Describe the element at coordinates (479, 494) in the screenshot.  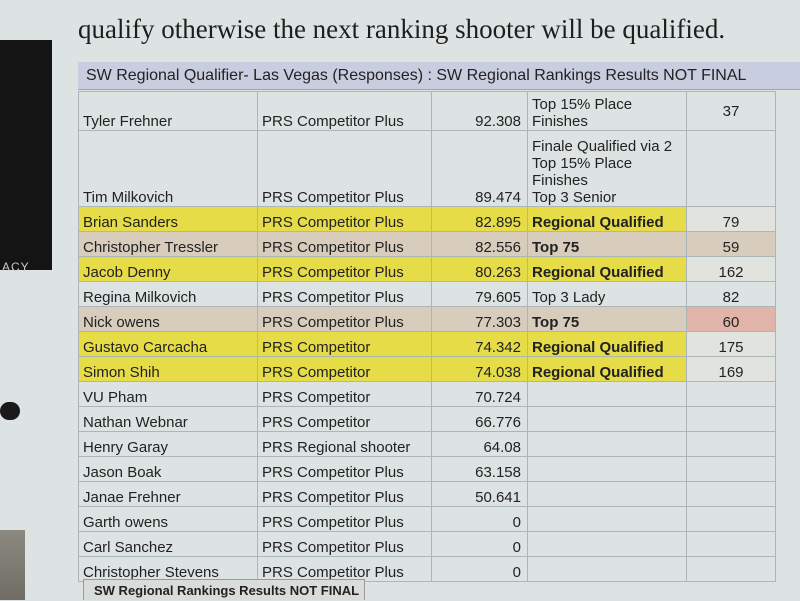
I see `cell-score: 50.641` at that location.